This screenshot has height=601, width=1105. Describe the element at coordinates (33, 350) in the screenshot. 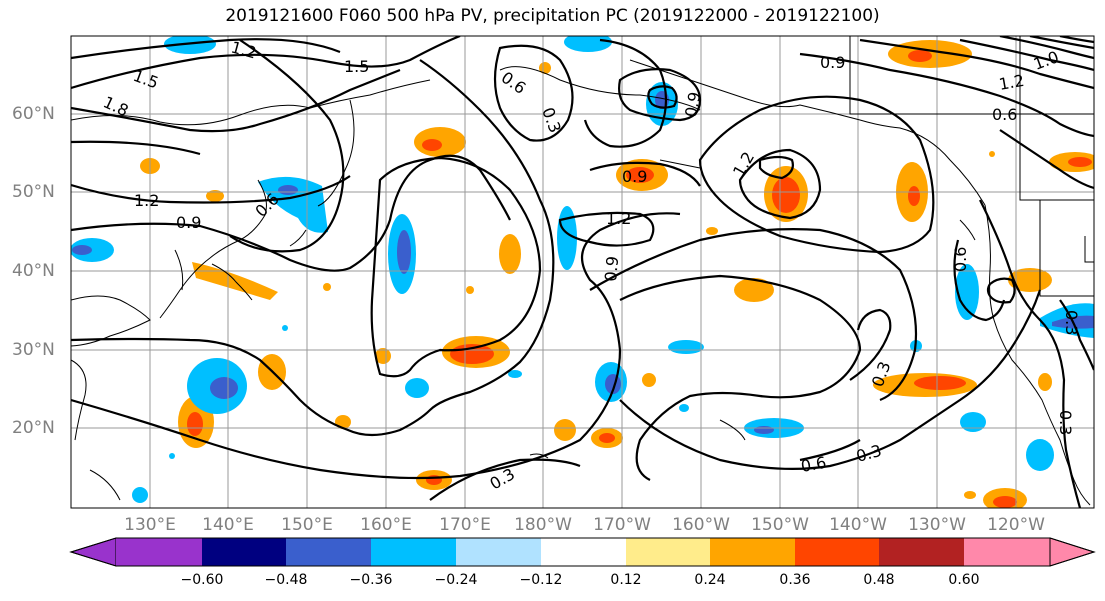

I see `latitude-label: 30°N` at that location.